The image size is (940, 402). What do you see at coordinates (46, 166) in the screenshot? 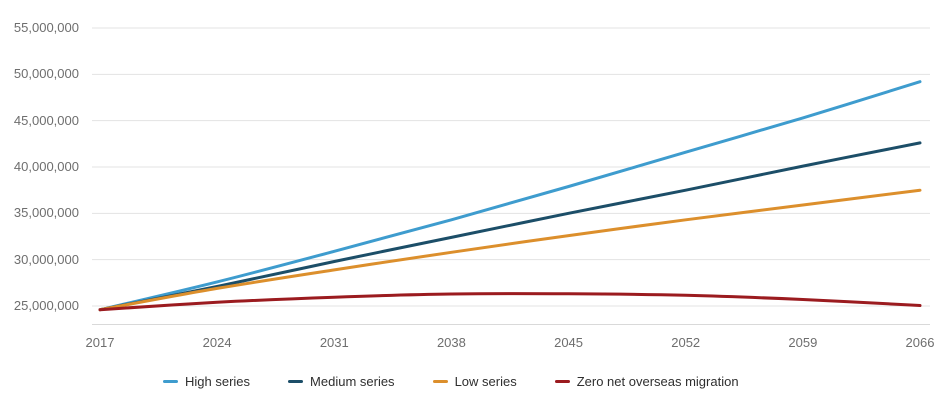
I see `y-axis-tick-label: 40,000,000` at bounding box center [46, 166].